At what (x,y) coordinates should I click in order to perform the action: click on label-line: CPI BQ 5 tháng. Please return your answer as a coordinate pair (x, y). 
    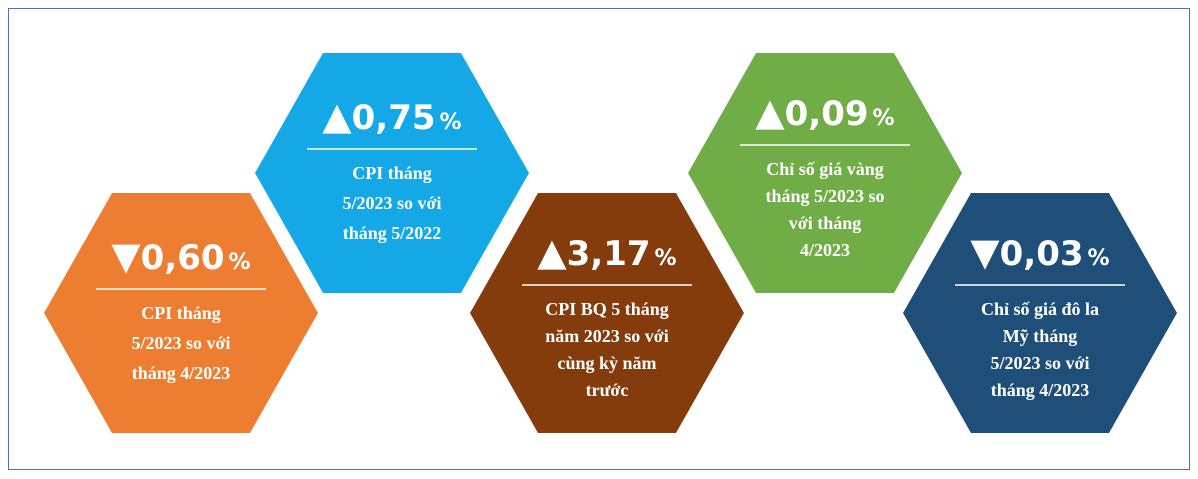
    Looking at the image, I should click on (607, 309).